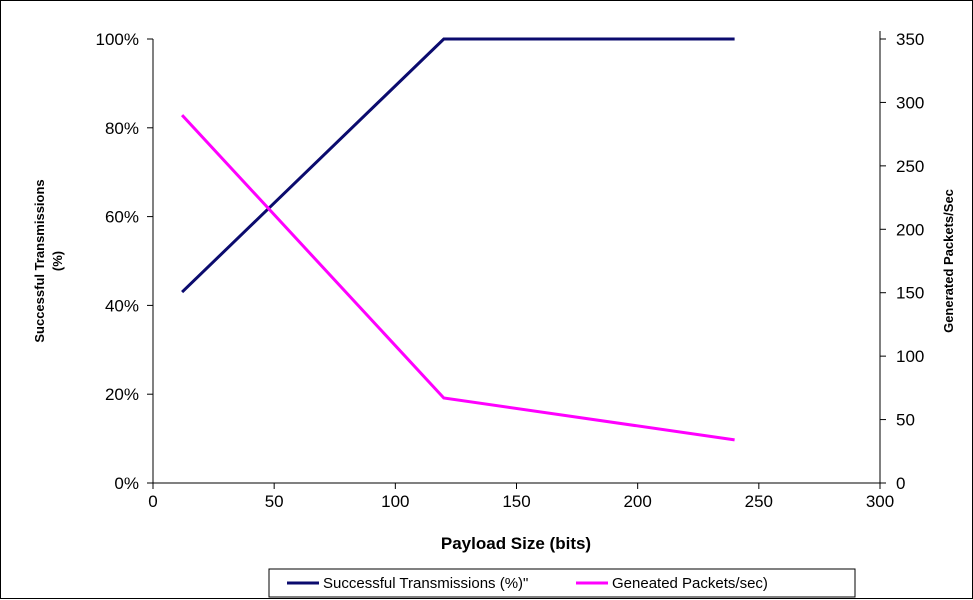 The image size is (973, 600). I want to click on y-right-tick-label: 100, so click(910, 356).